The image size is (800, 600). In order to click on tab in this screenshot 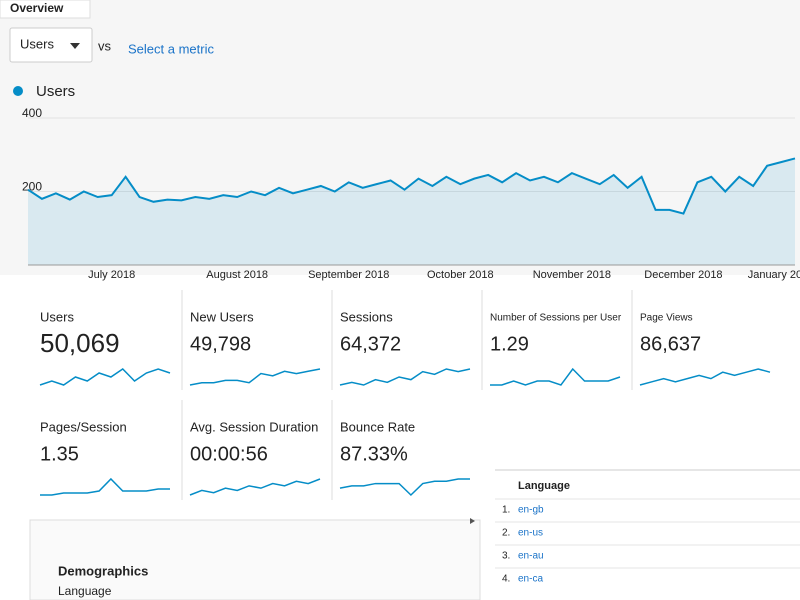, I will do `click(45, 9)`.